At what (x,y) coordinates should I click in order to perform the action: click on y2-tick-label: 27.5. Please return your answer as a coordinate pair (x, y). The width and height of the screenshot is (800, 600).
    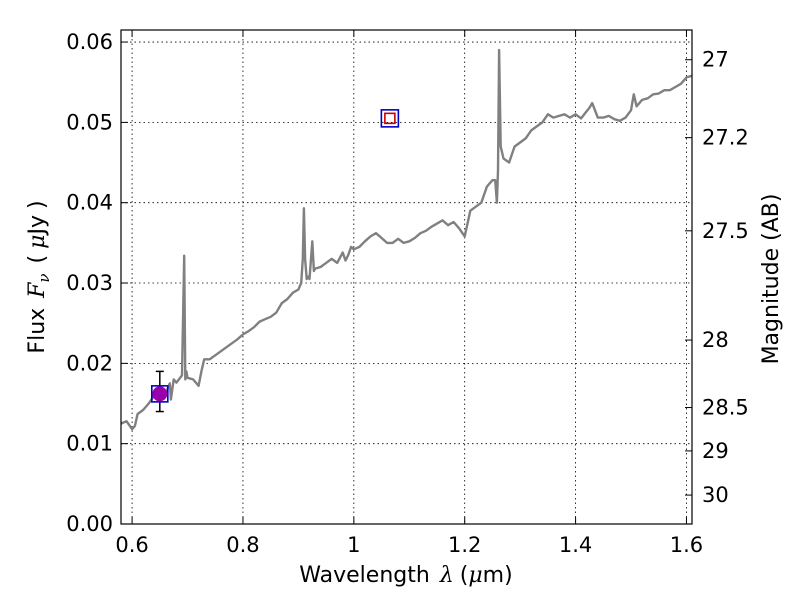
    Looking at the image, I should click on (725, 231).